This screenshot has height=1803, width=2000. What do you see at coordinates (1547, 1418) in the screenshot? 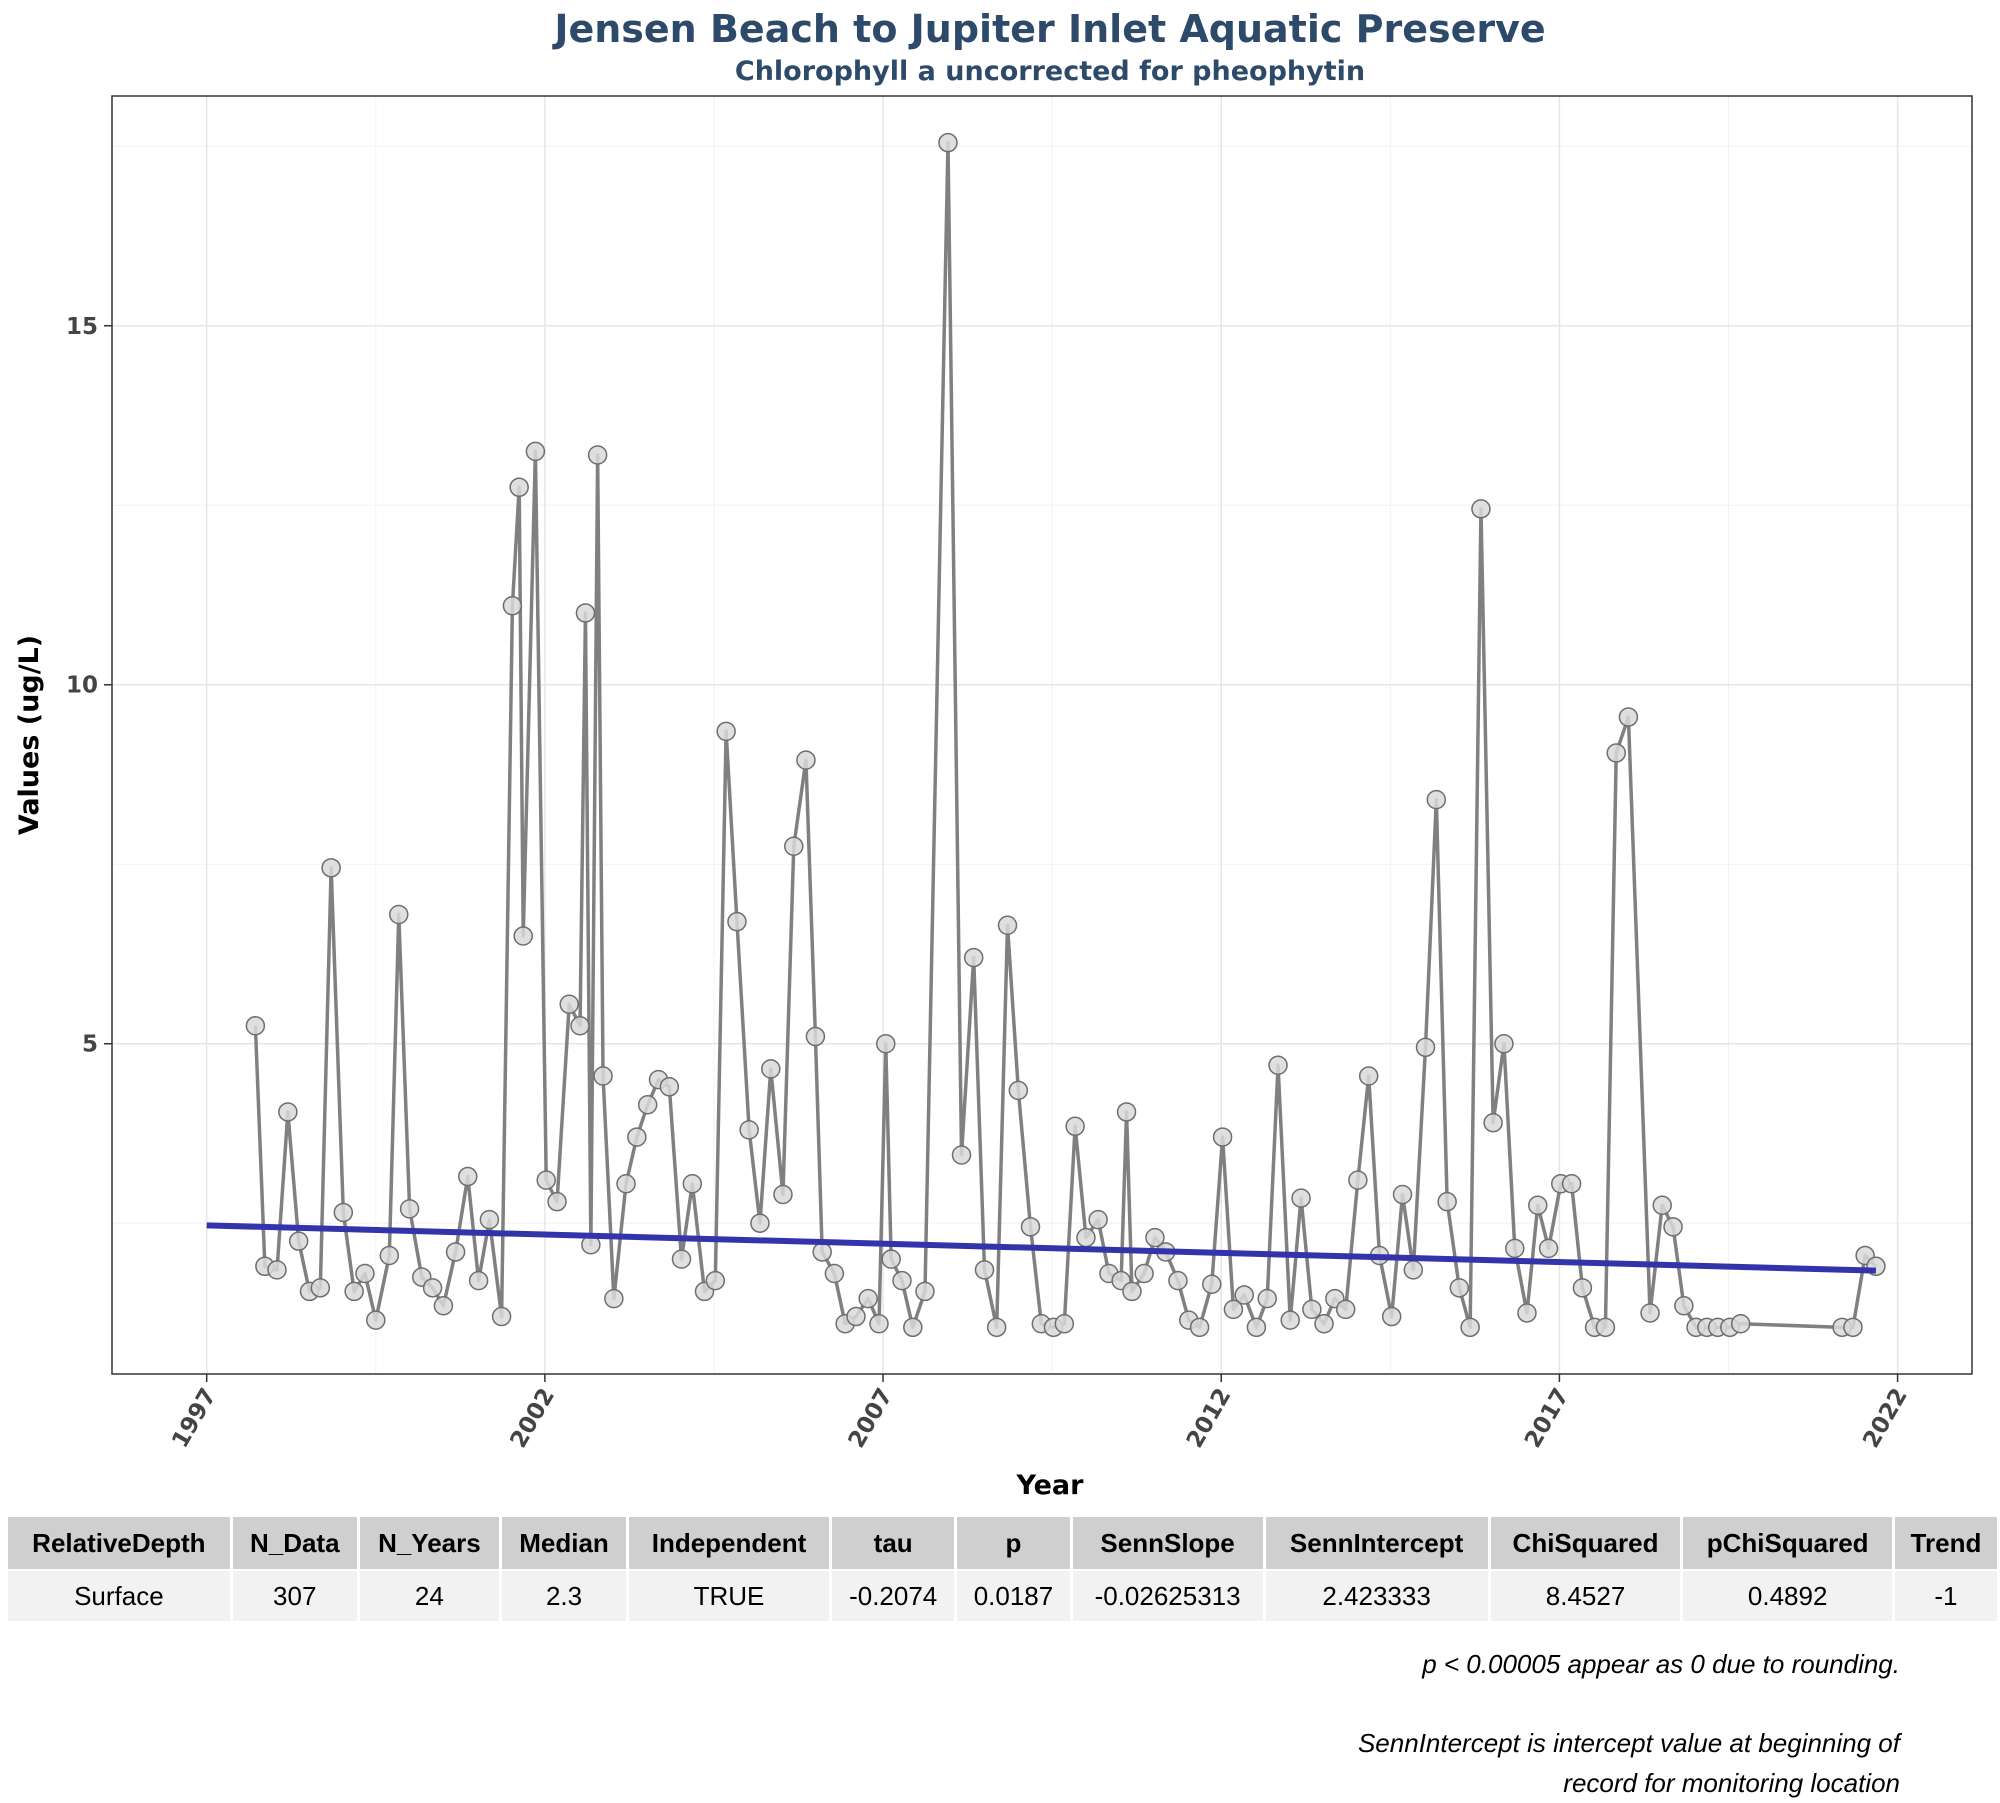
I see `x-tick-label: 2017` at bounding box center [1547, 1418].